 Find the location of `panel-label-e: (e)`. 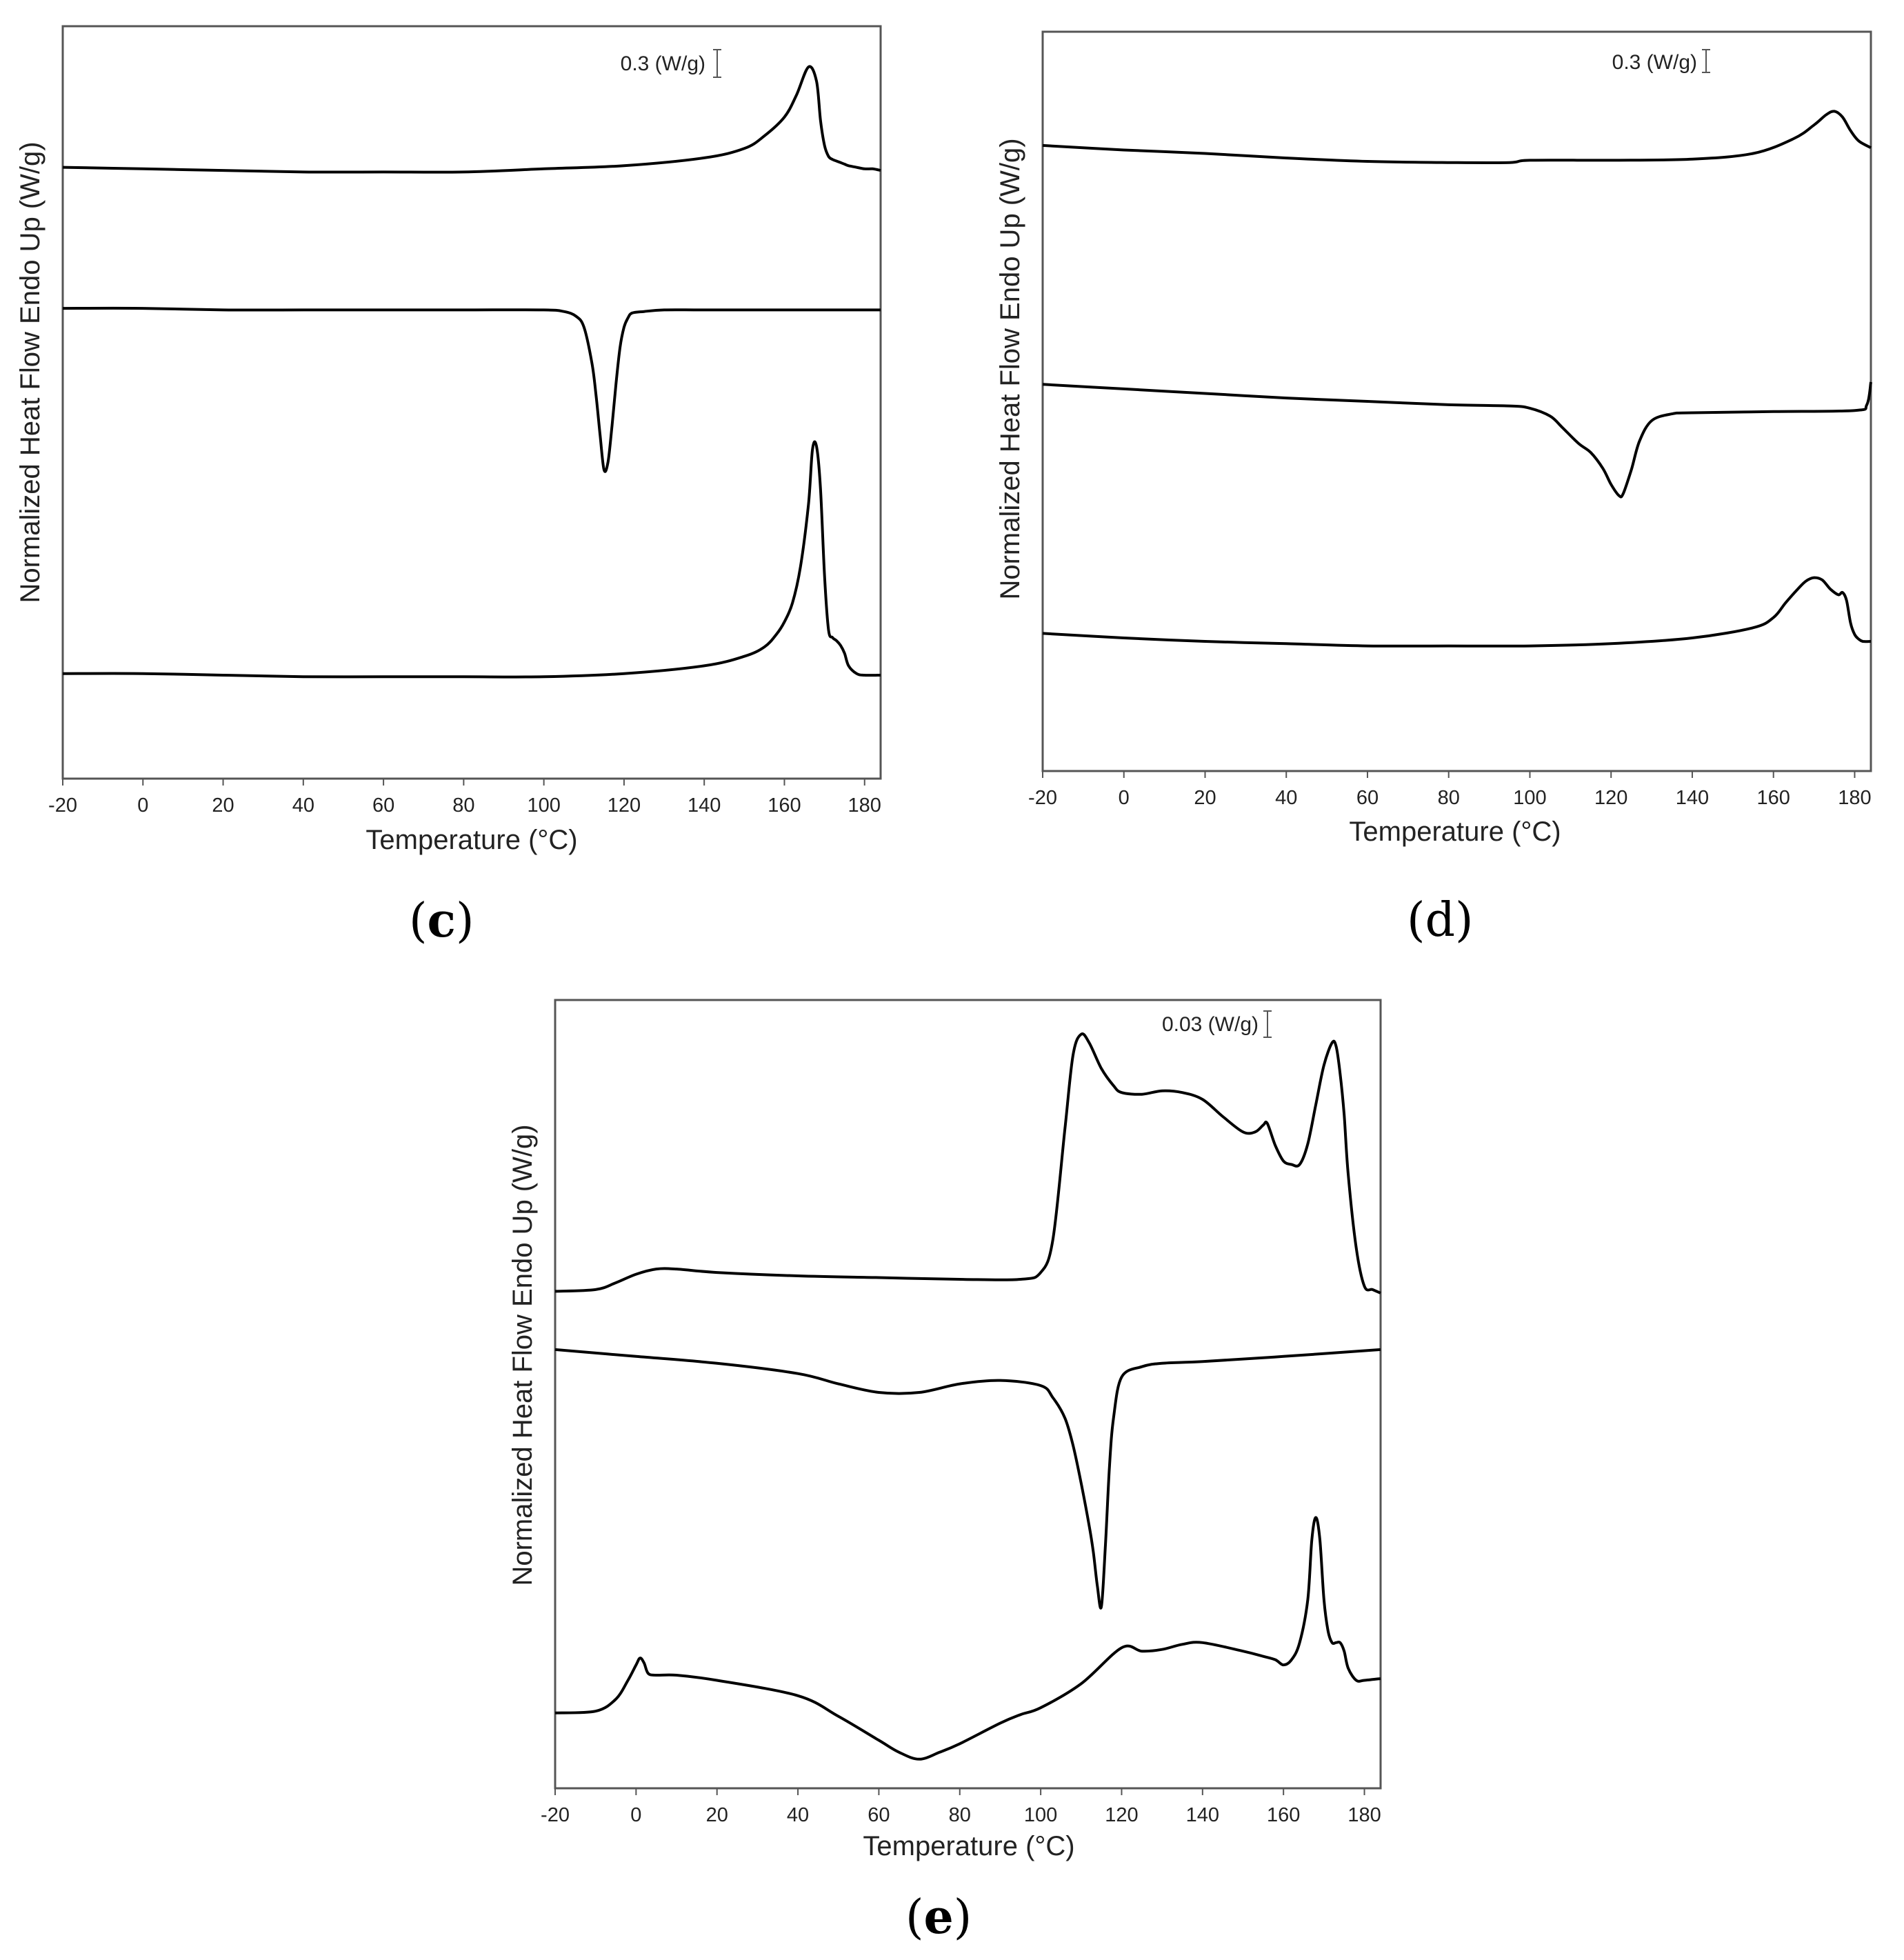

panel-label-e: (e) is located at coordinates (938, 1918).